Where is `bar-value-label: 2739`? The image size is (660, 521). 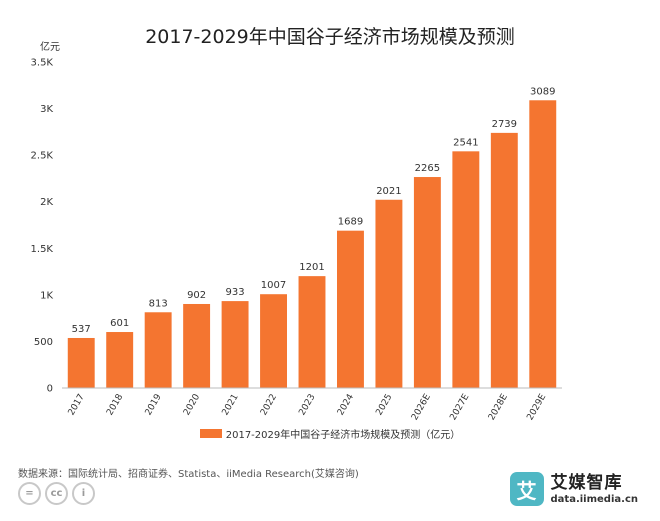 bar-value-label: 2739 is located at coordinates (504, 124).